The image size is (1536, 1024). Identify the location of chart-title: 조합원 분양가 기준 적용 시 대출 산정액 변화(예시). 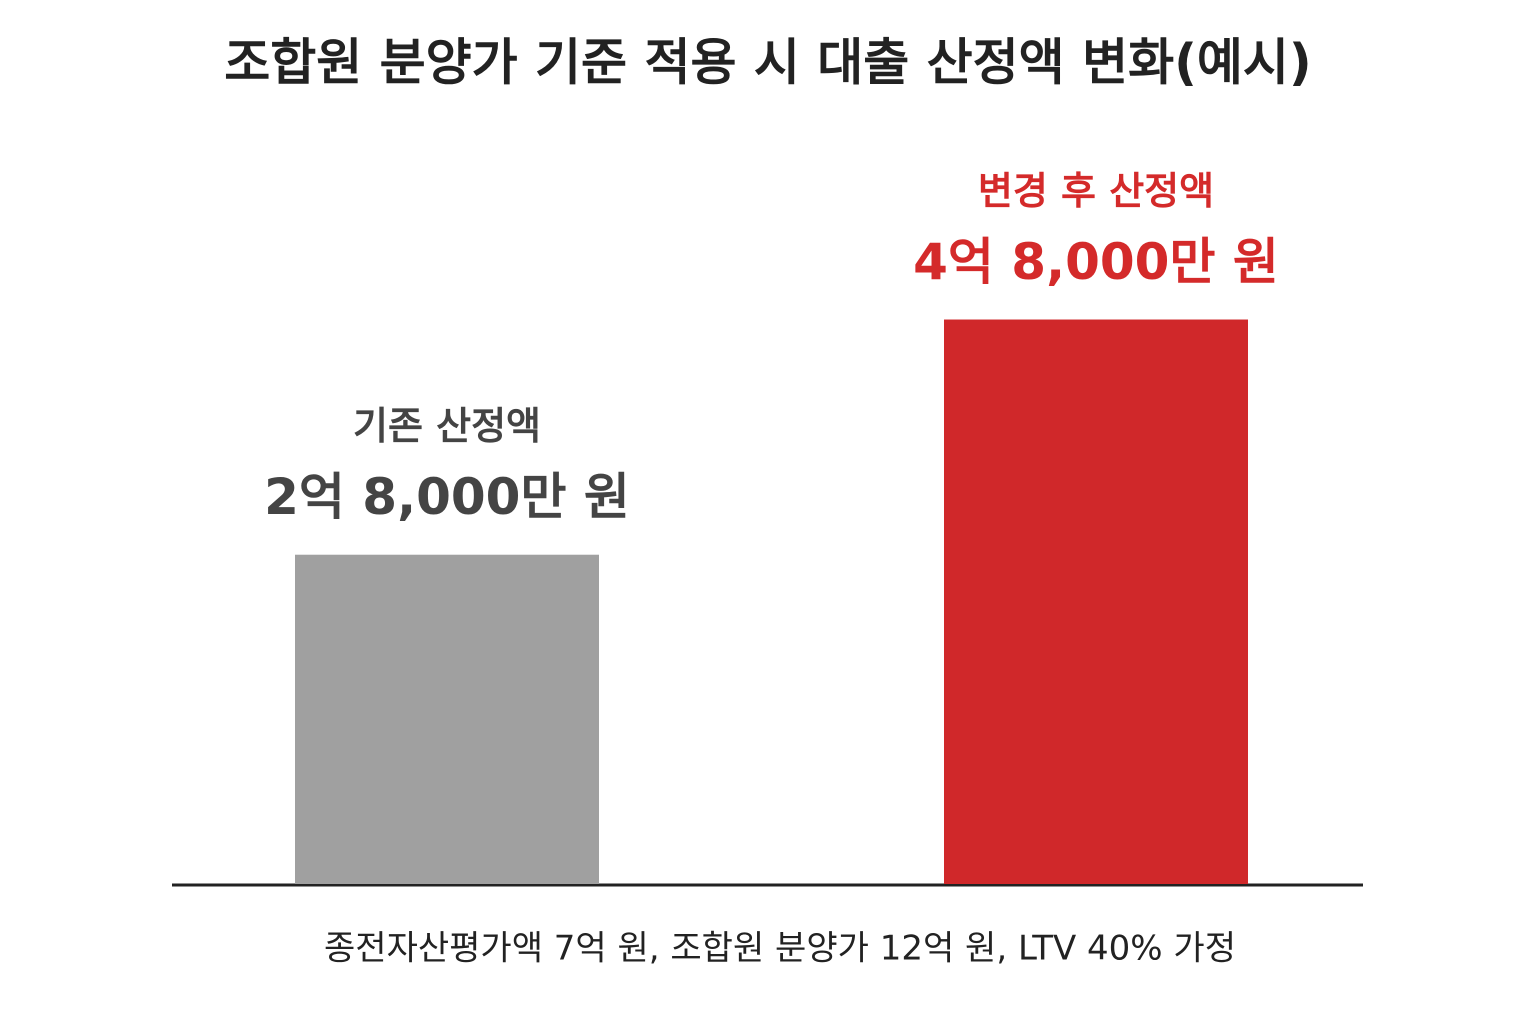
(768, 63).